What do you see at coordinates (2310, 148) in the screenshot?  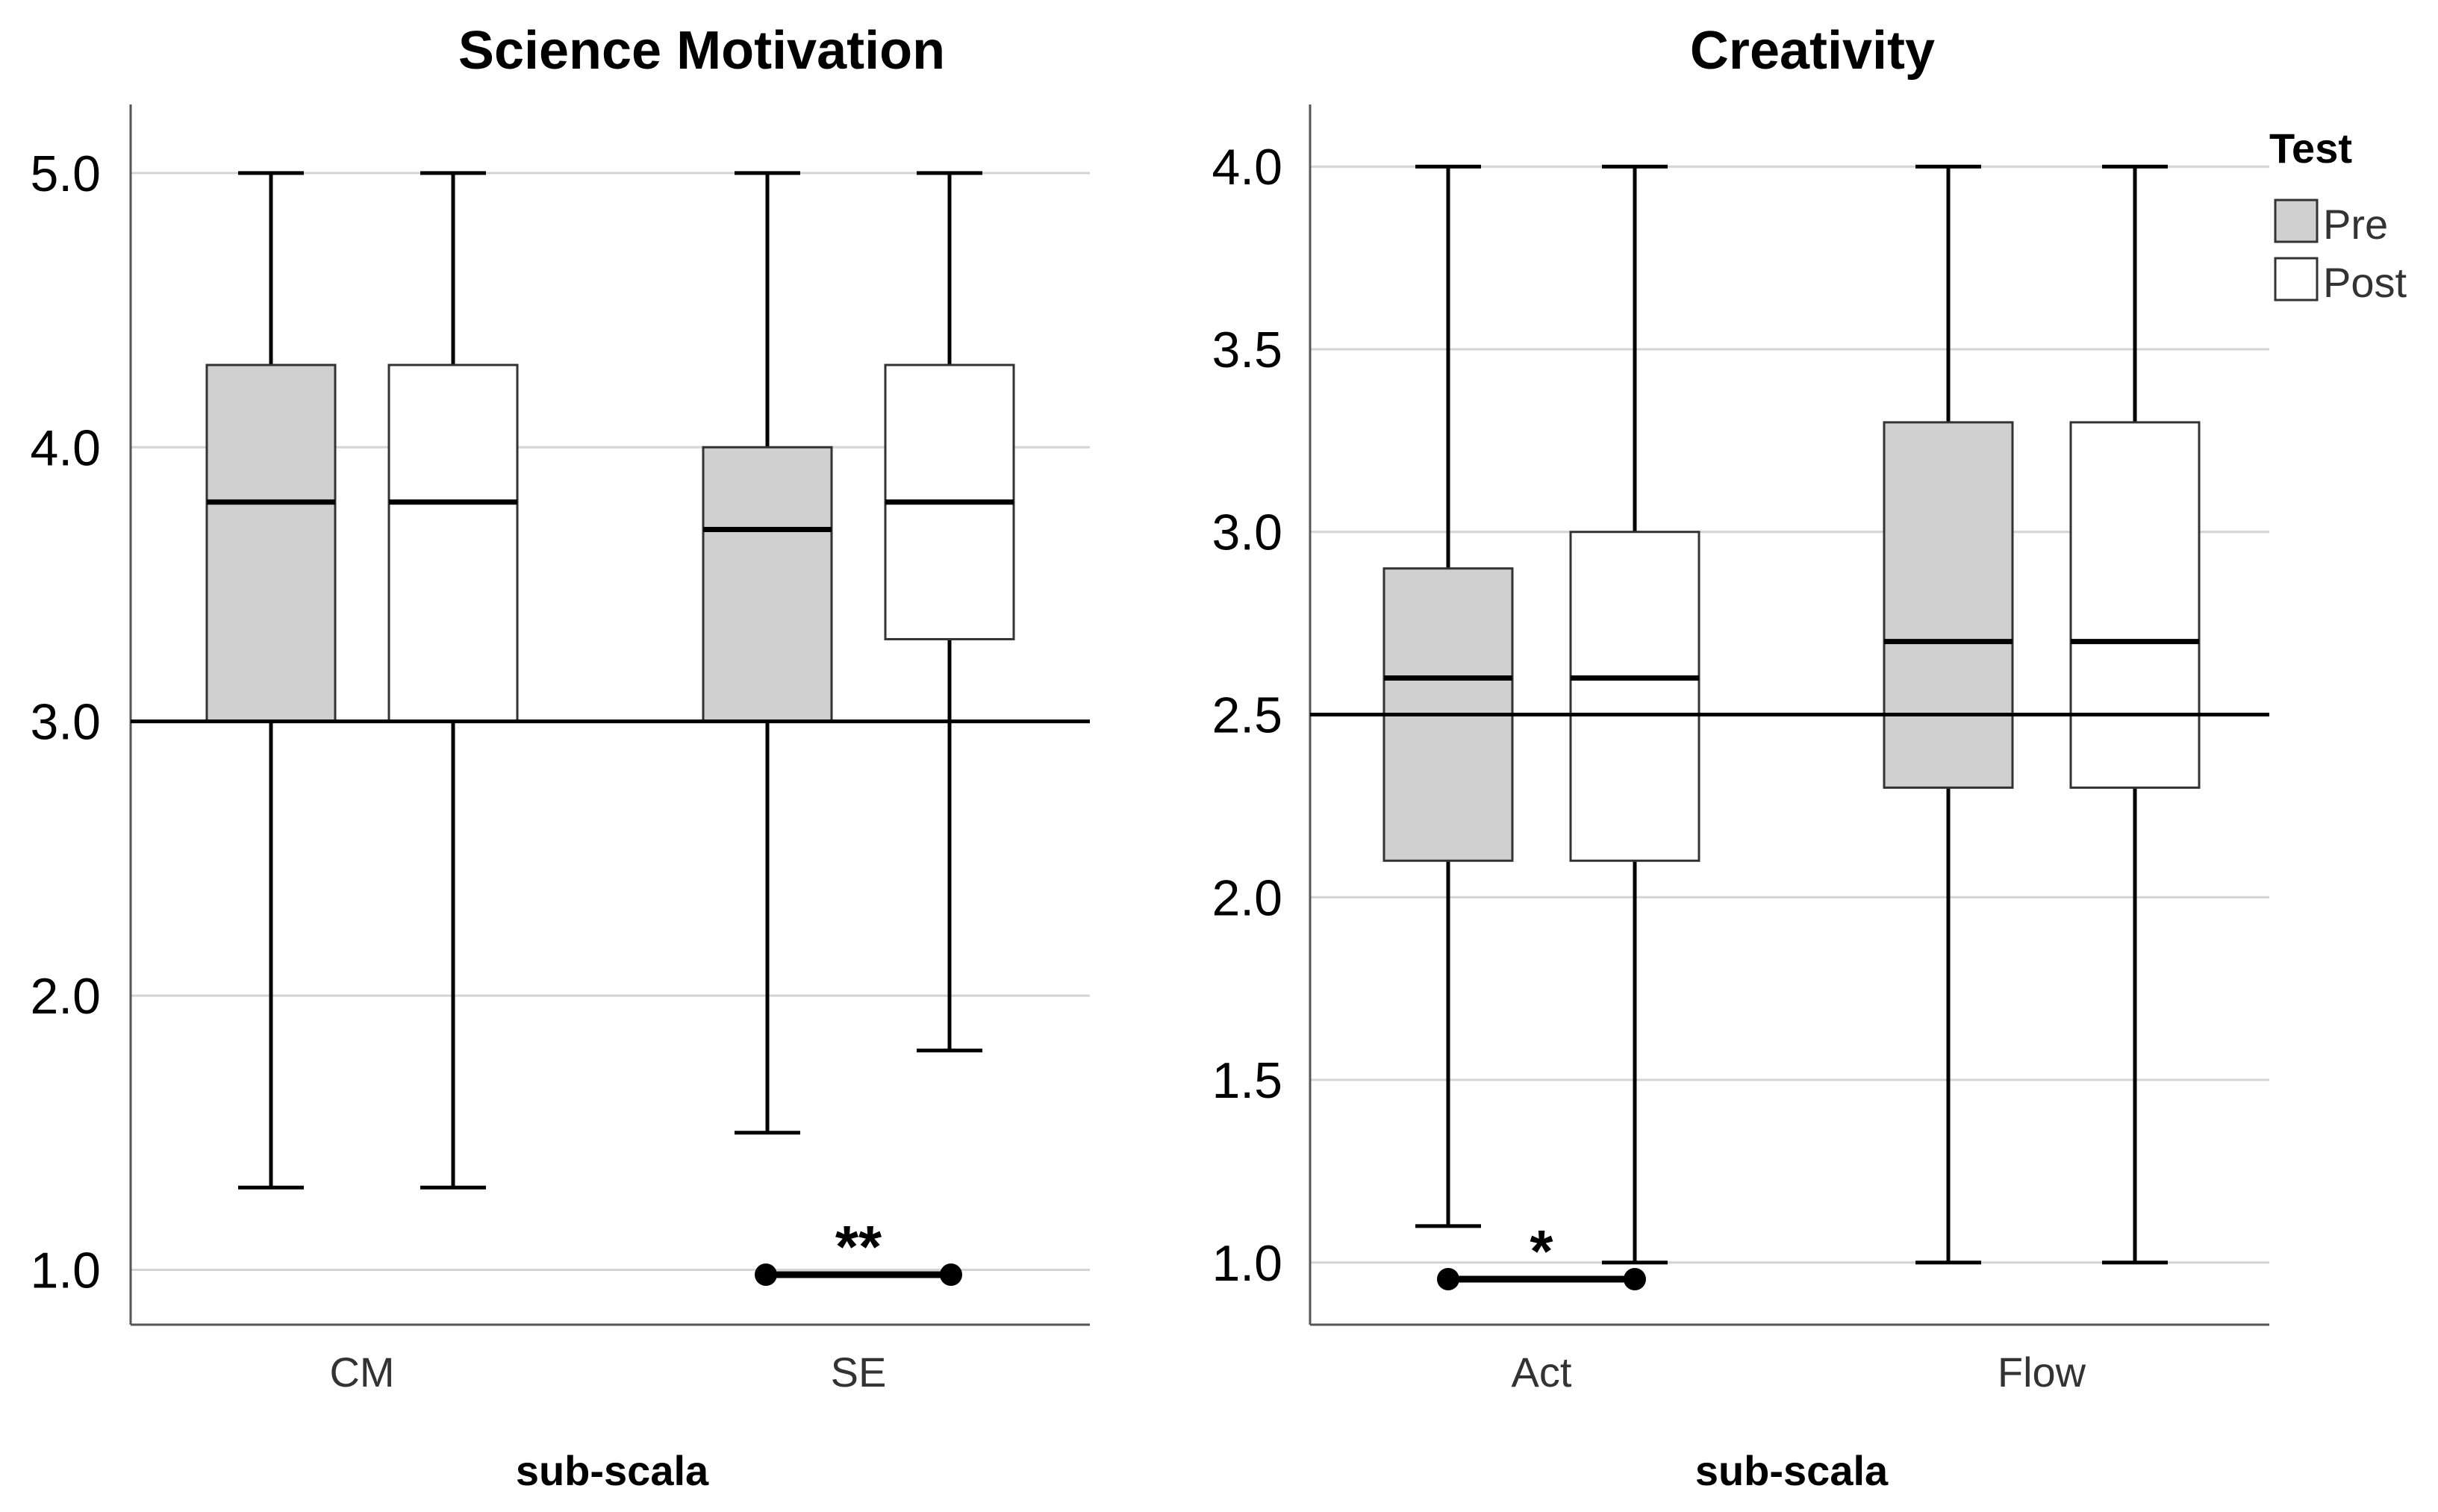 I see `legend-title: Test` at bounding box center [2310, 148].